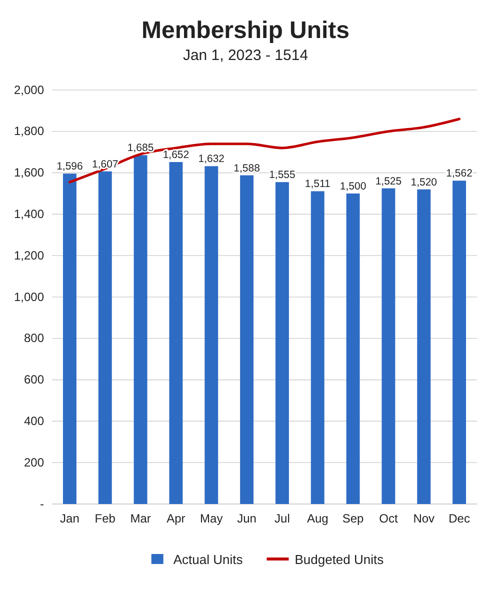 This screenshot has height=604, width=491. I want to click on data-label: 1,500, so click(353, 186).